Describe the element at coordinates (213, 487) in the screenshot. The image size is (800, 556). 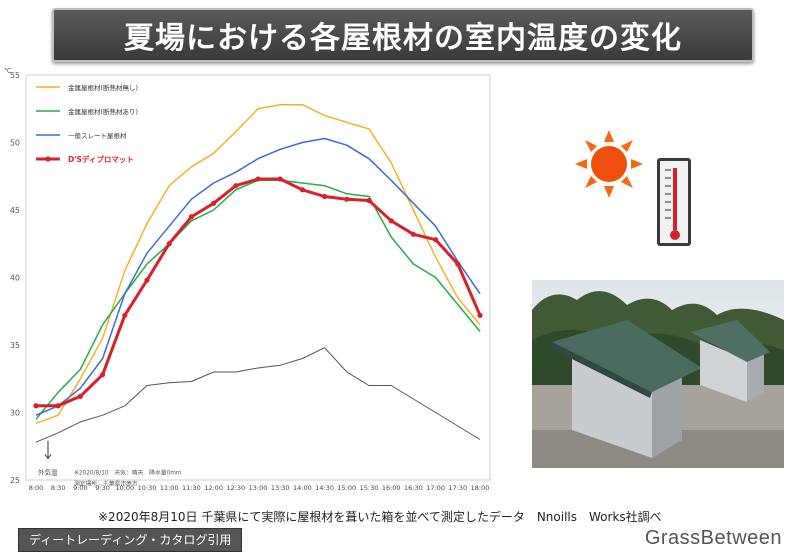
I see `x-tick-label: 12:00` at that location.